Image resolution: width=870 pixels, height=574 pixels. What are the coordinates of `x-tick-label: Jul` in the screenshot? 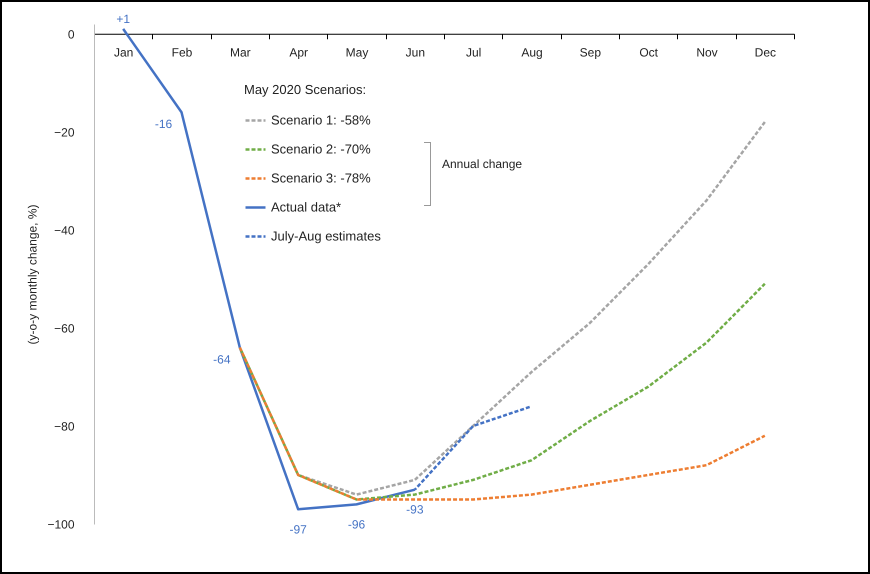 It's located at (474, 52).